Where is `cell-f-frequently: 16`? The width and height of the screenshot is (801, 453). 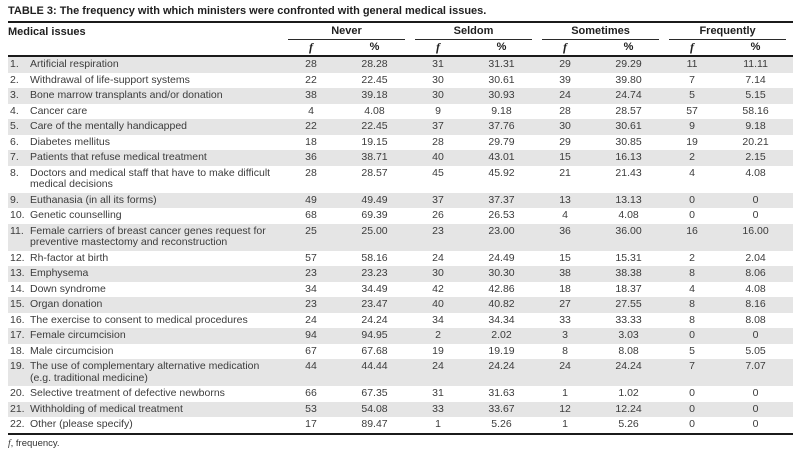 cell-f-frequently: 16 is located at coordinates (692, 230).